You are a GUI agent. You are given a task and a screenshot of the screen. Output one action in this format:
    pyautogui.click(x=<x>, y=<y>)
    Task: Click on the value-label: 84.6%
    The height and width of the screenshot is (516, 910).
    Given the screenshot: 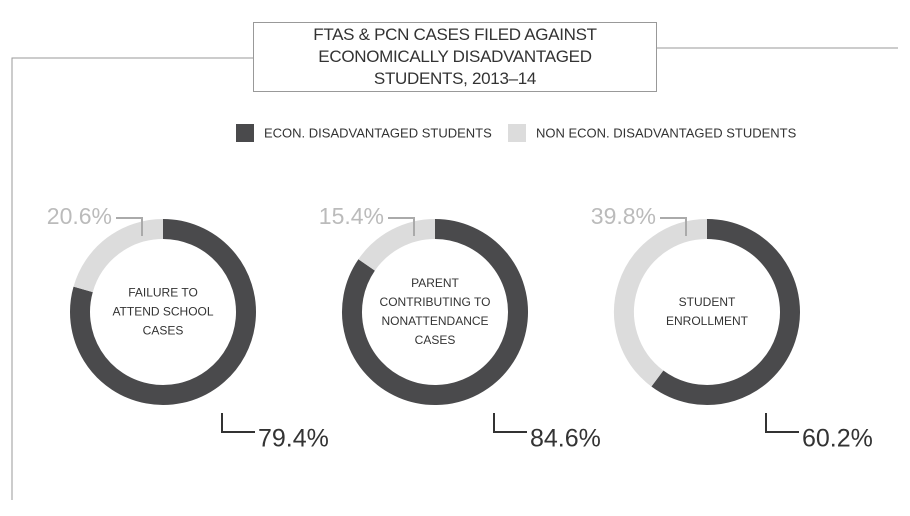 What is the action you would take?
    pyautogui.click(x=565, y=439)
    